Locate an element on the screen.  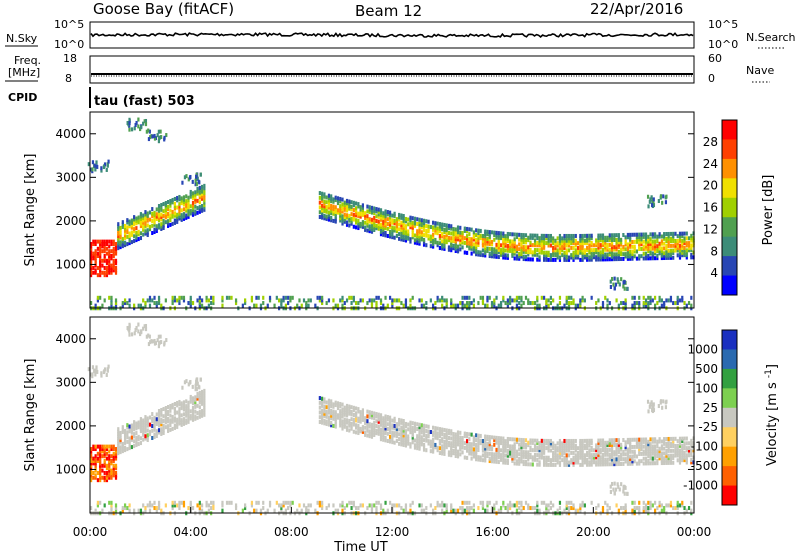
nsky-strip: N.Sky 10^5 10^0 10^5 10^0 N.Search is located at coordinates (400, 34).